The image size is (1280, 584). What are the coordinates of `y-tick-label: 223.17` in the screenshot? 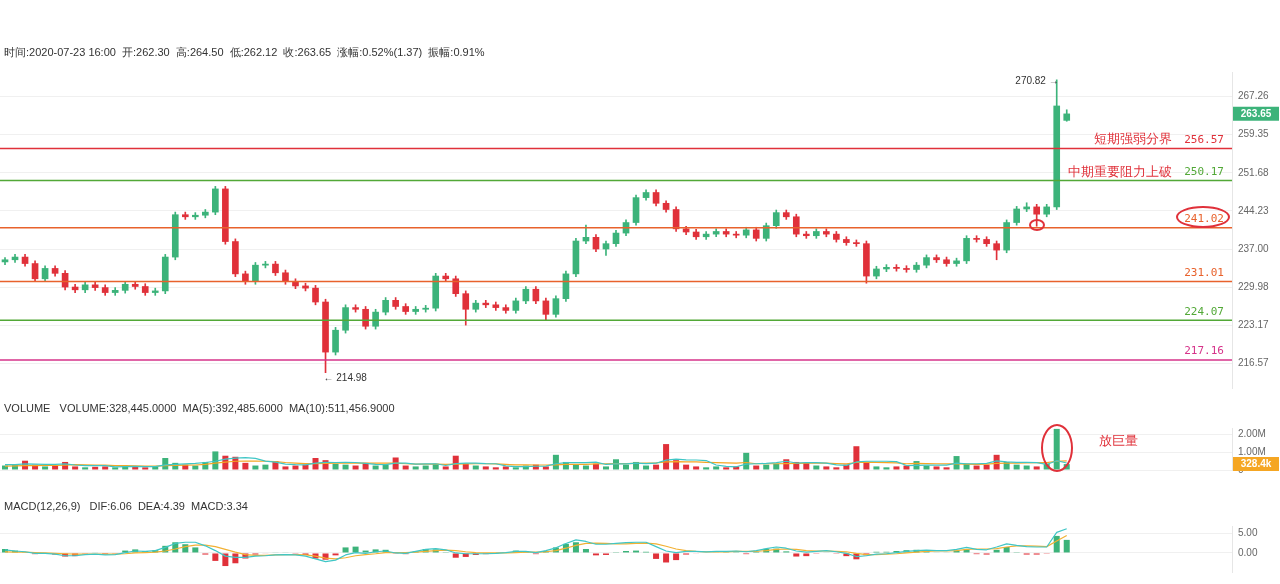 It's located at (1254, 325).